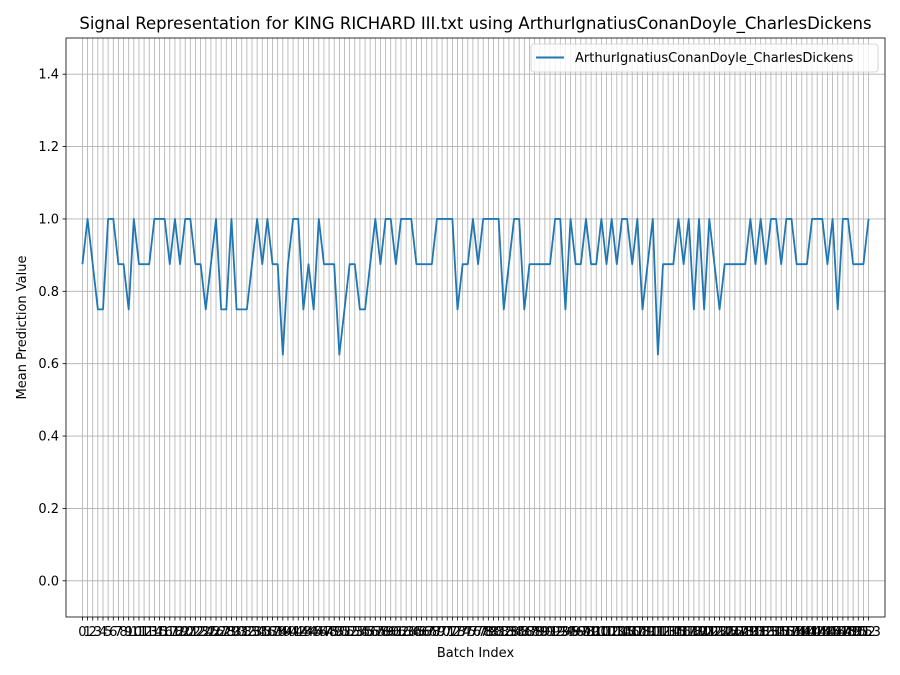 The image size is (900, 675). Describe the element at coordinates (673, 632) in the screenshot. I see `x-tick-label: 115` at that location.